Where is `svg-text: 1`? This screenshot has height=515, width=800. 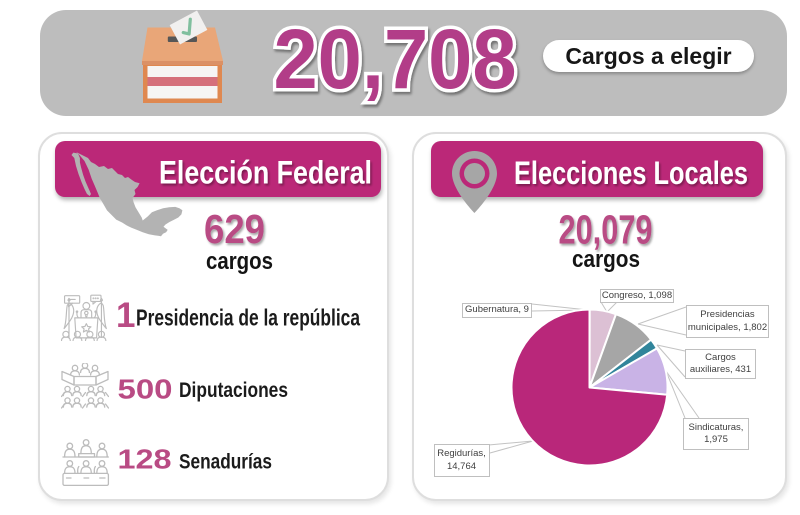
svg-text: 1 is located at coordinates (125, 315).